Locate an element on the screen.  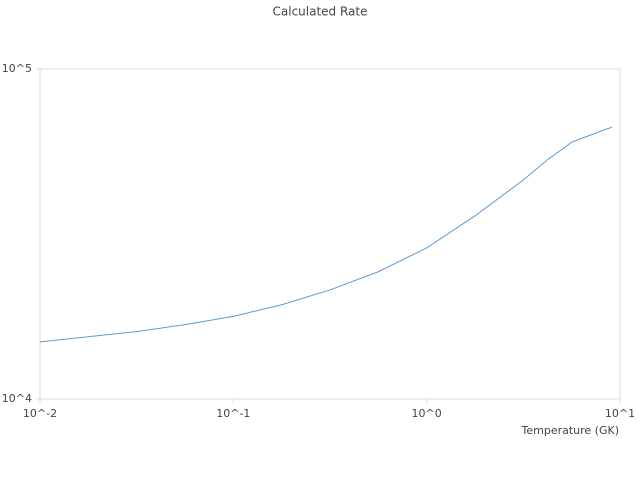
chart-title: Calculated Rate is located at coordinates (320, 12).